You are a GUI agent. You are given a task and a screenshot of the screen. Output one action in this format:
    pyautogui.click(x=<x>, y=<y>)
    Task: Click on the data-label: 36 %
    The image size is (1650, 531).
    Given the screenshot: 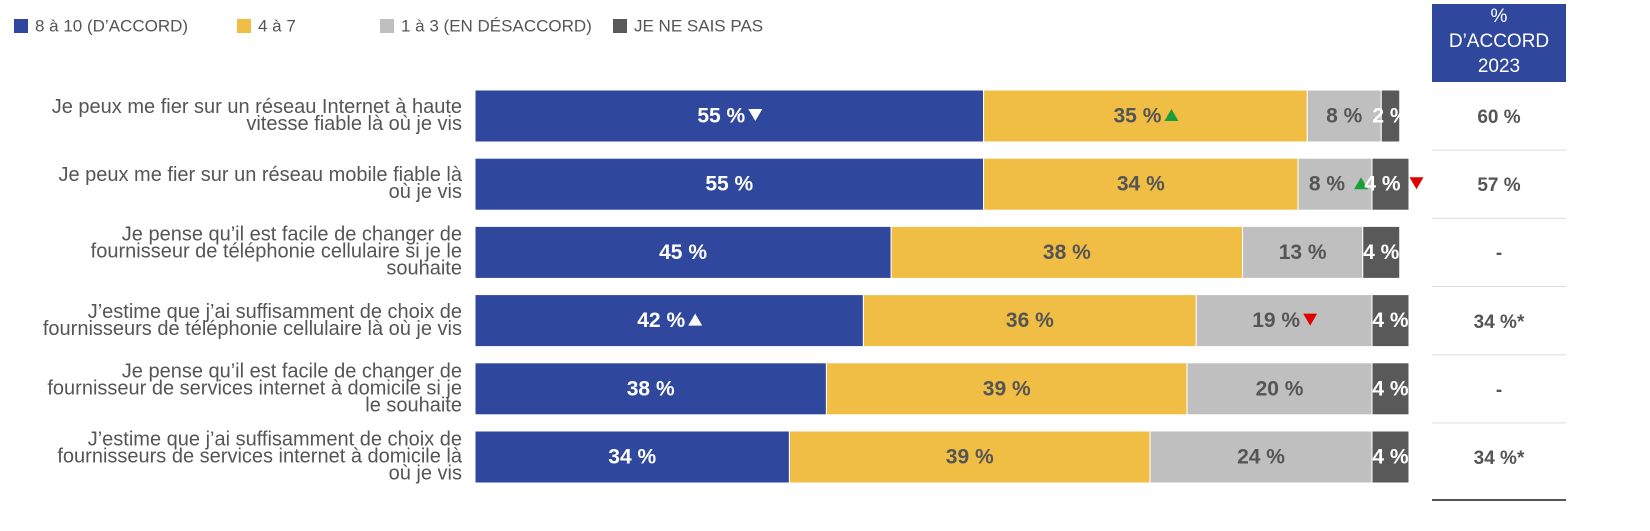 What is the action you would take?
    pyautogui.click(x=1030, y=320)
    